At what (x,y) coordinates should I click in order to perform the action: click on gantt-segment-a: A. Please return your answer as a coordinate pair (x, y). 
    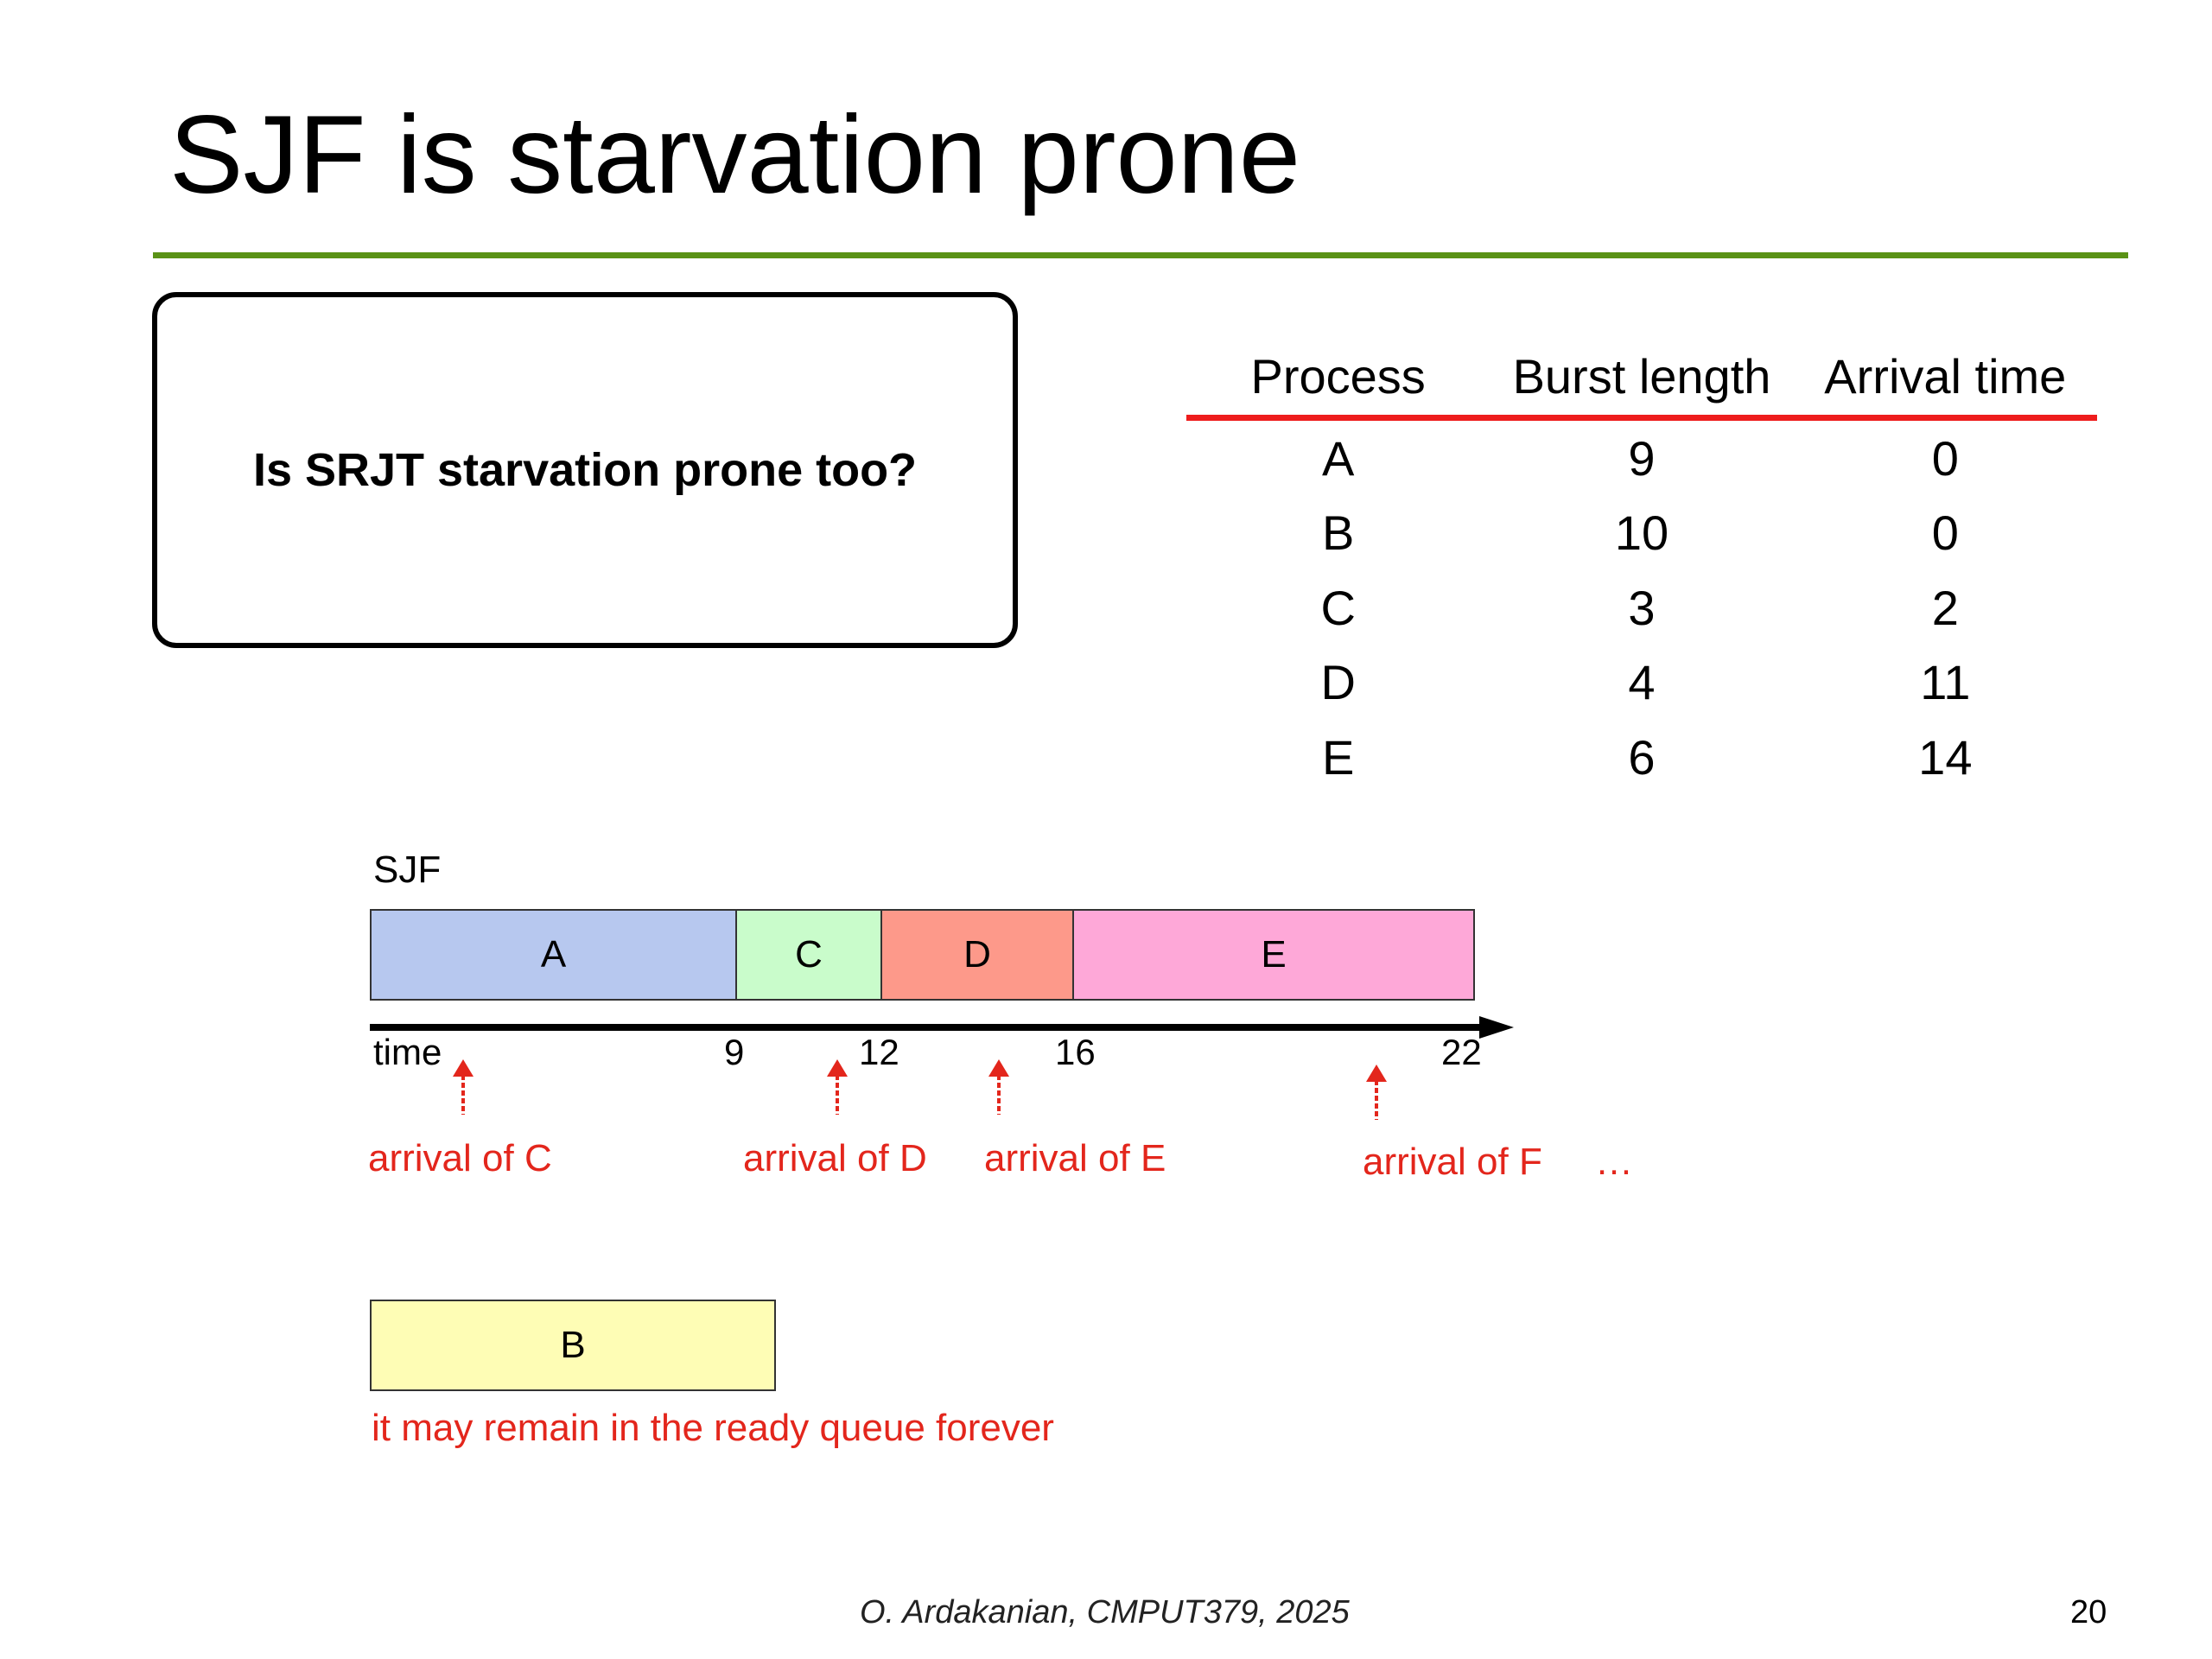
    Looking at the image, I should click on (553, 955).